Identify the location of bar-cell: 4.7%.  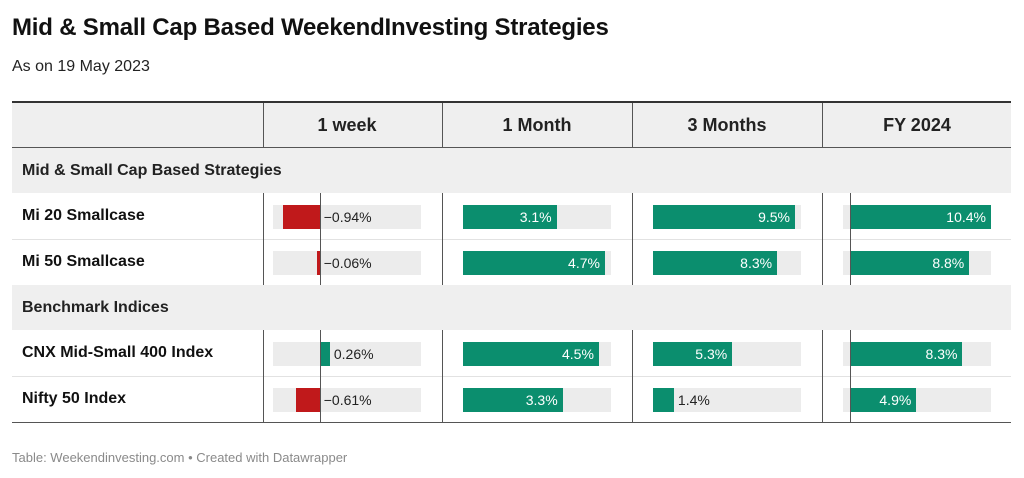
(511, 262).